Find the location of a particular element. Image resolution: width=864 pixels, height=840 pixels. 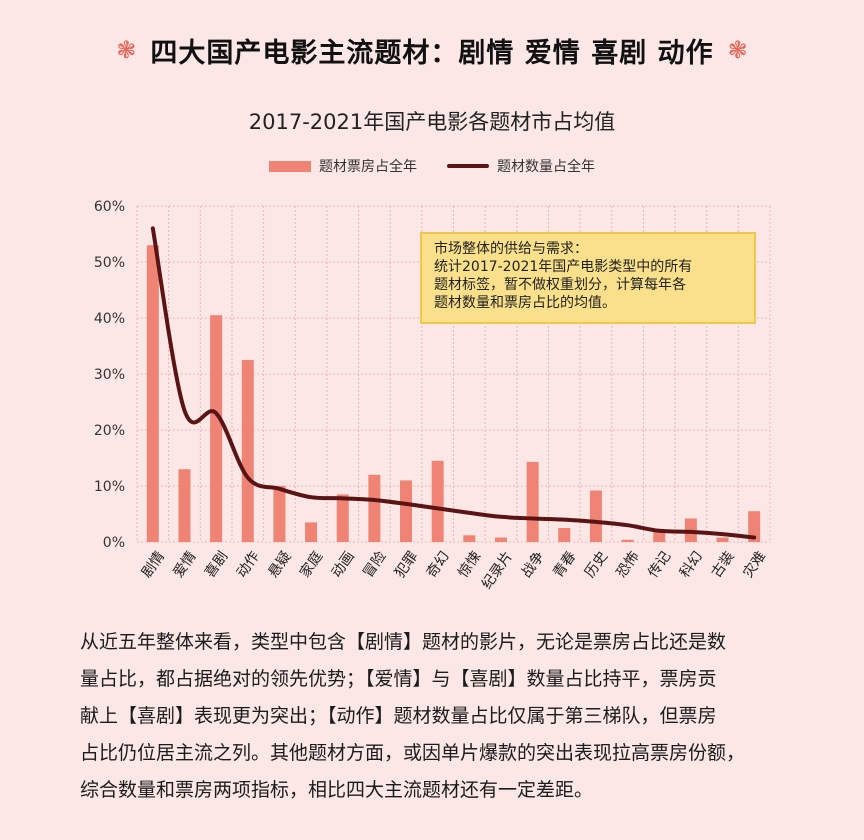

x-tick-label: 冒险 is located at coordinates (374, 565).